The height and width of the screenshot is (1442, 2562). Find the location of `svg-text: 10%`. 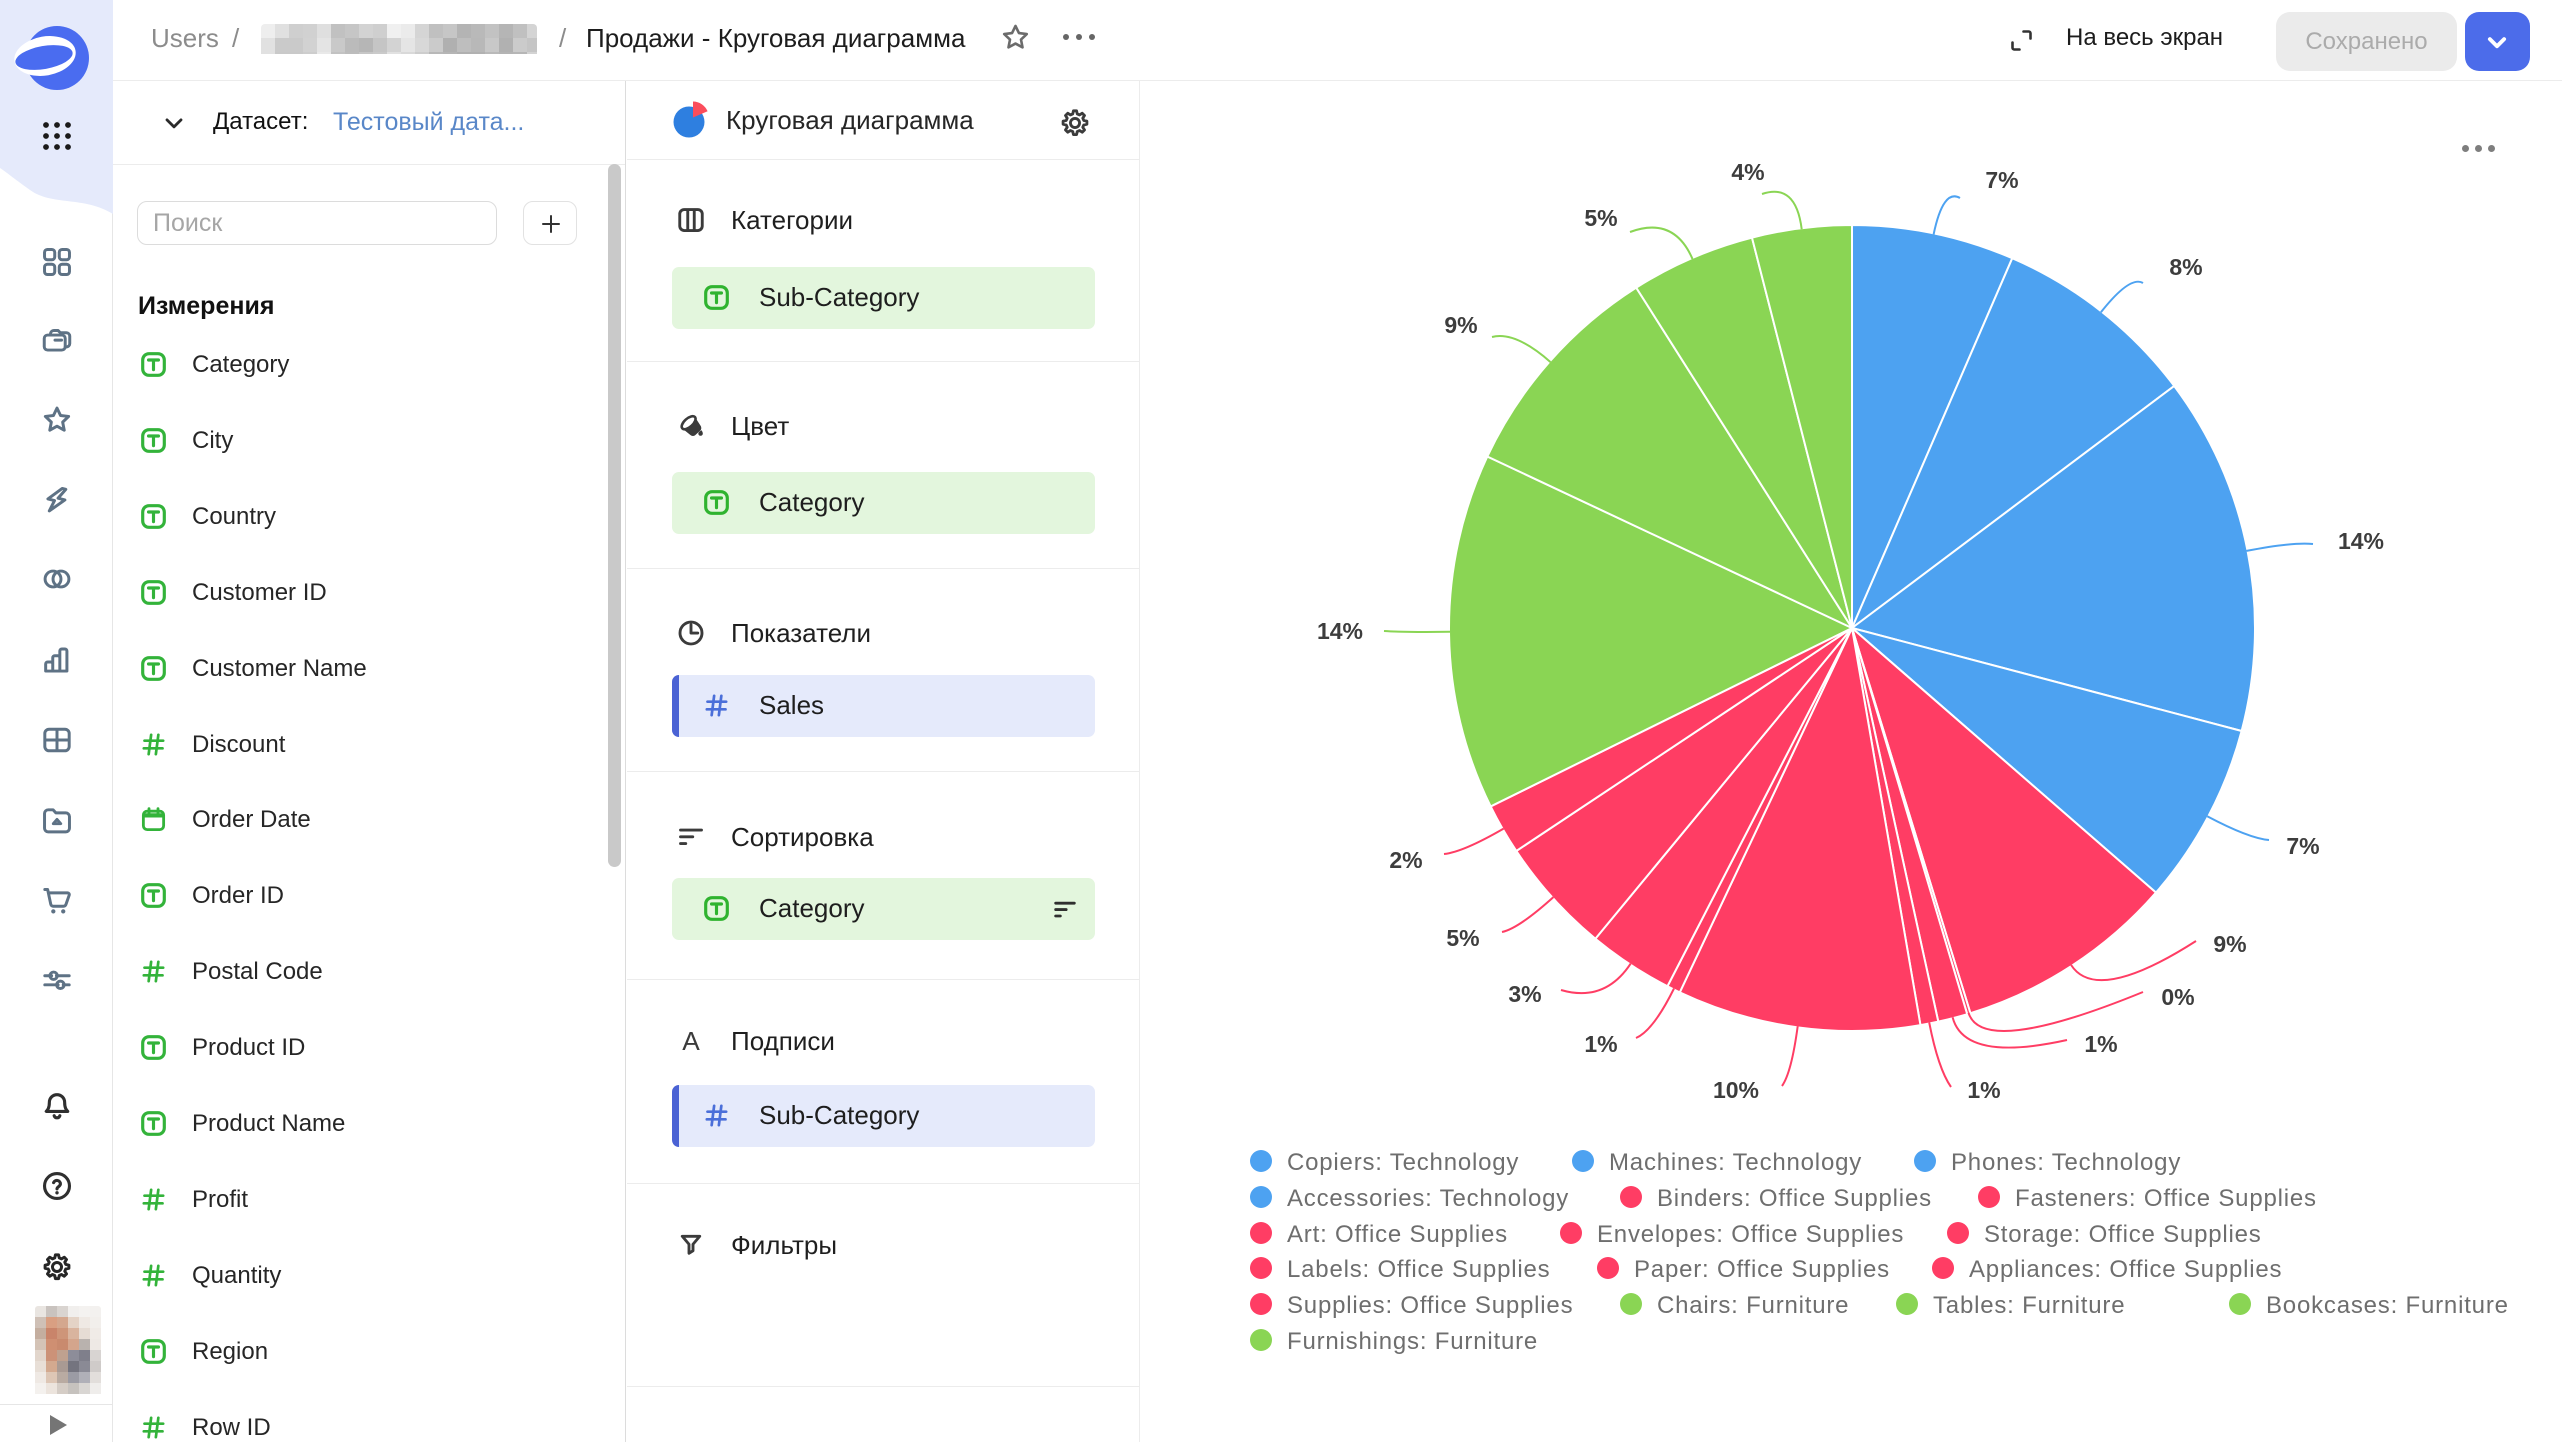

svg-text: 10% is located at coordinates (1736, 1090).